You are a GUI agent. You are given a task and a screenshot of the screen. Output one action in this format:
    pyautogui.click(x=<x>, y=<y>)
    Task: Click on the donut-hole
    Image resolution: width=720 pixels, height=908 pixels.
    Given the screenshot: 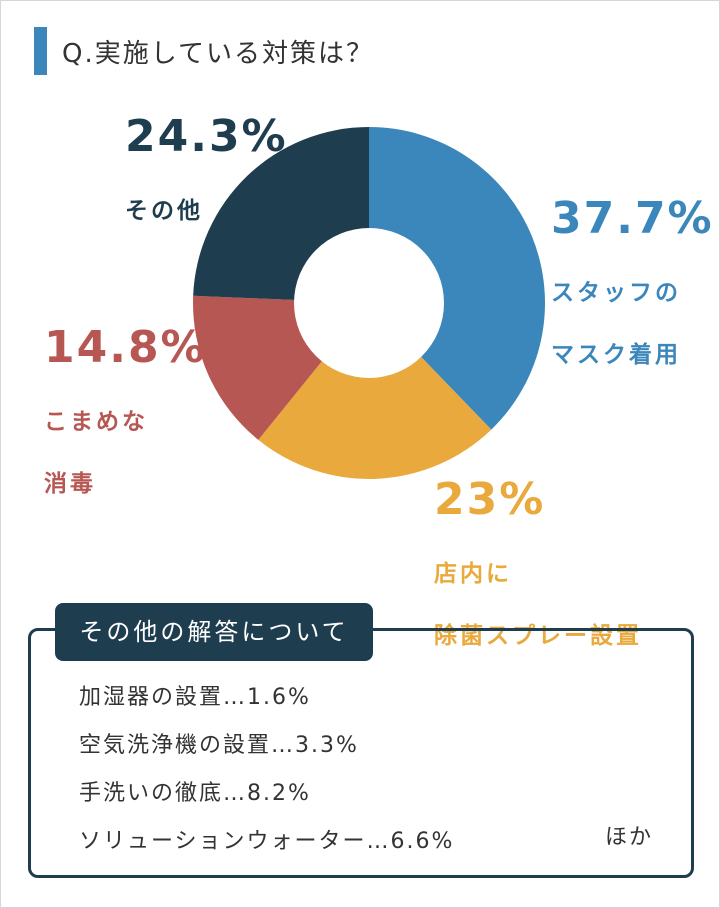 What is the action you would take?
    pyautogui.click(x=369, y=303)
    